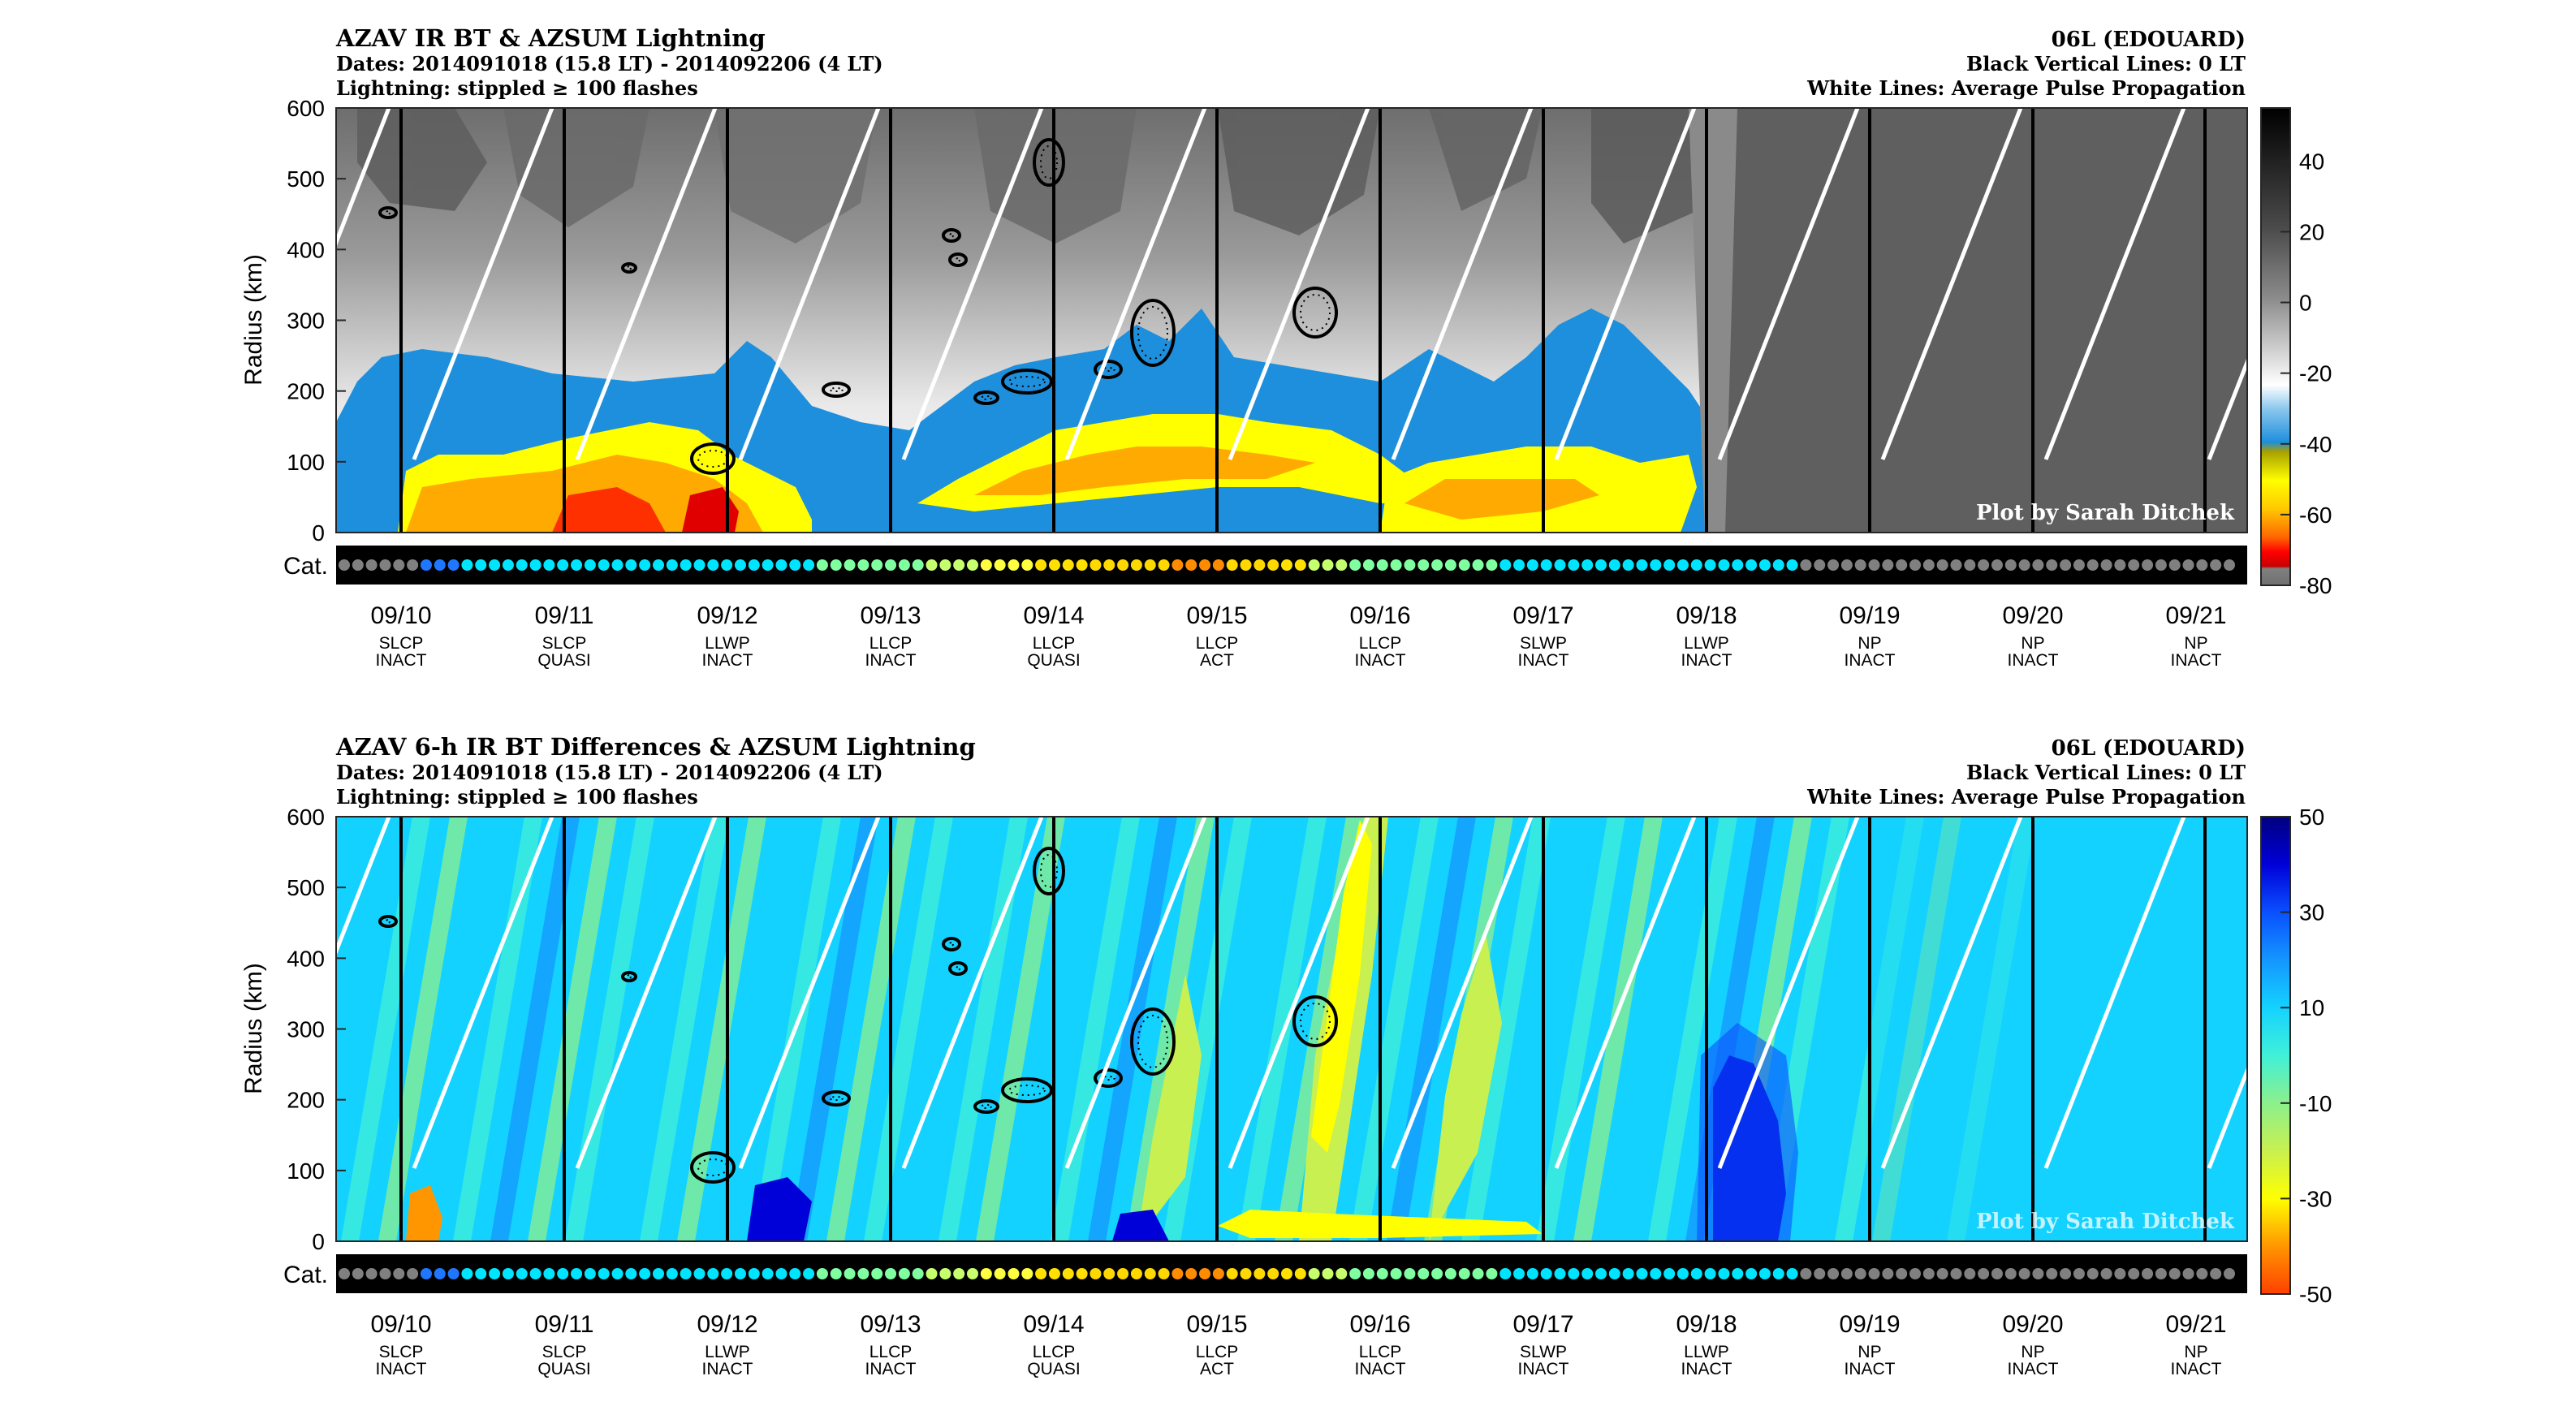 The image size is (2576, 1402). I want to click on colorbar-tick-label: -30, so click(2315, 1198).